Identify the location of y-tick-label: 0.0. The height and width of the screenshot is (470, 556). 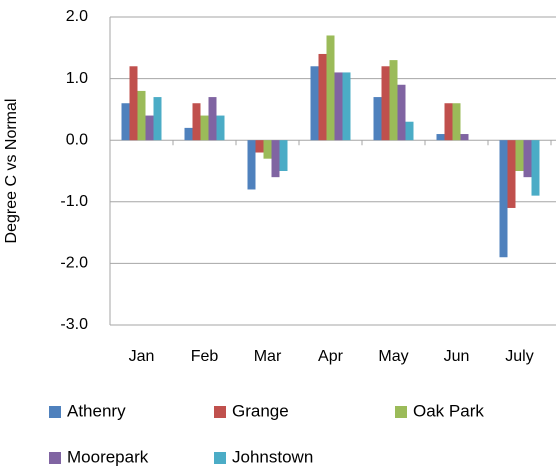
(77, 139).